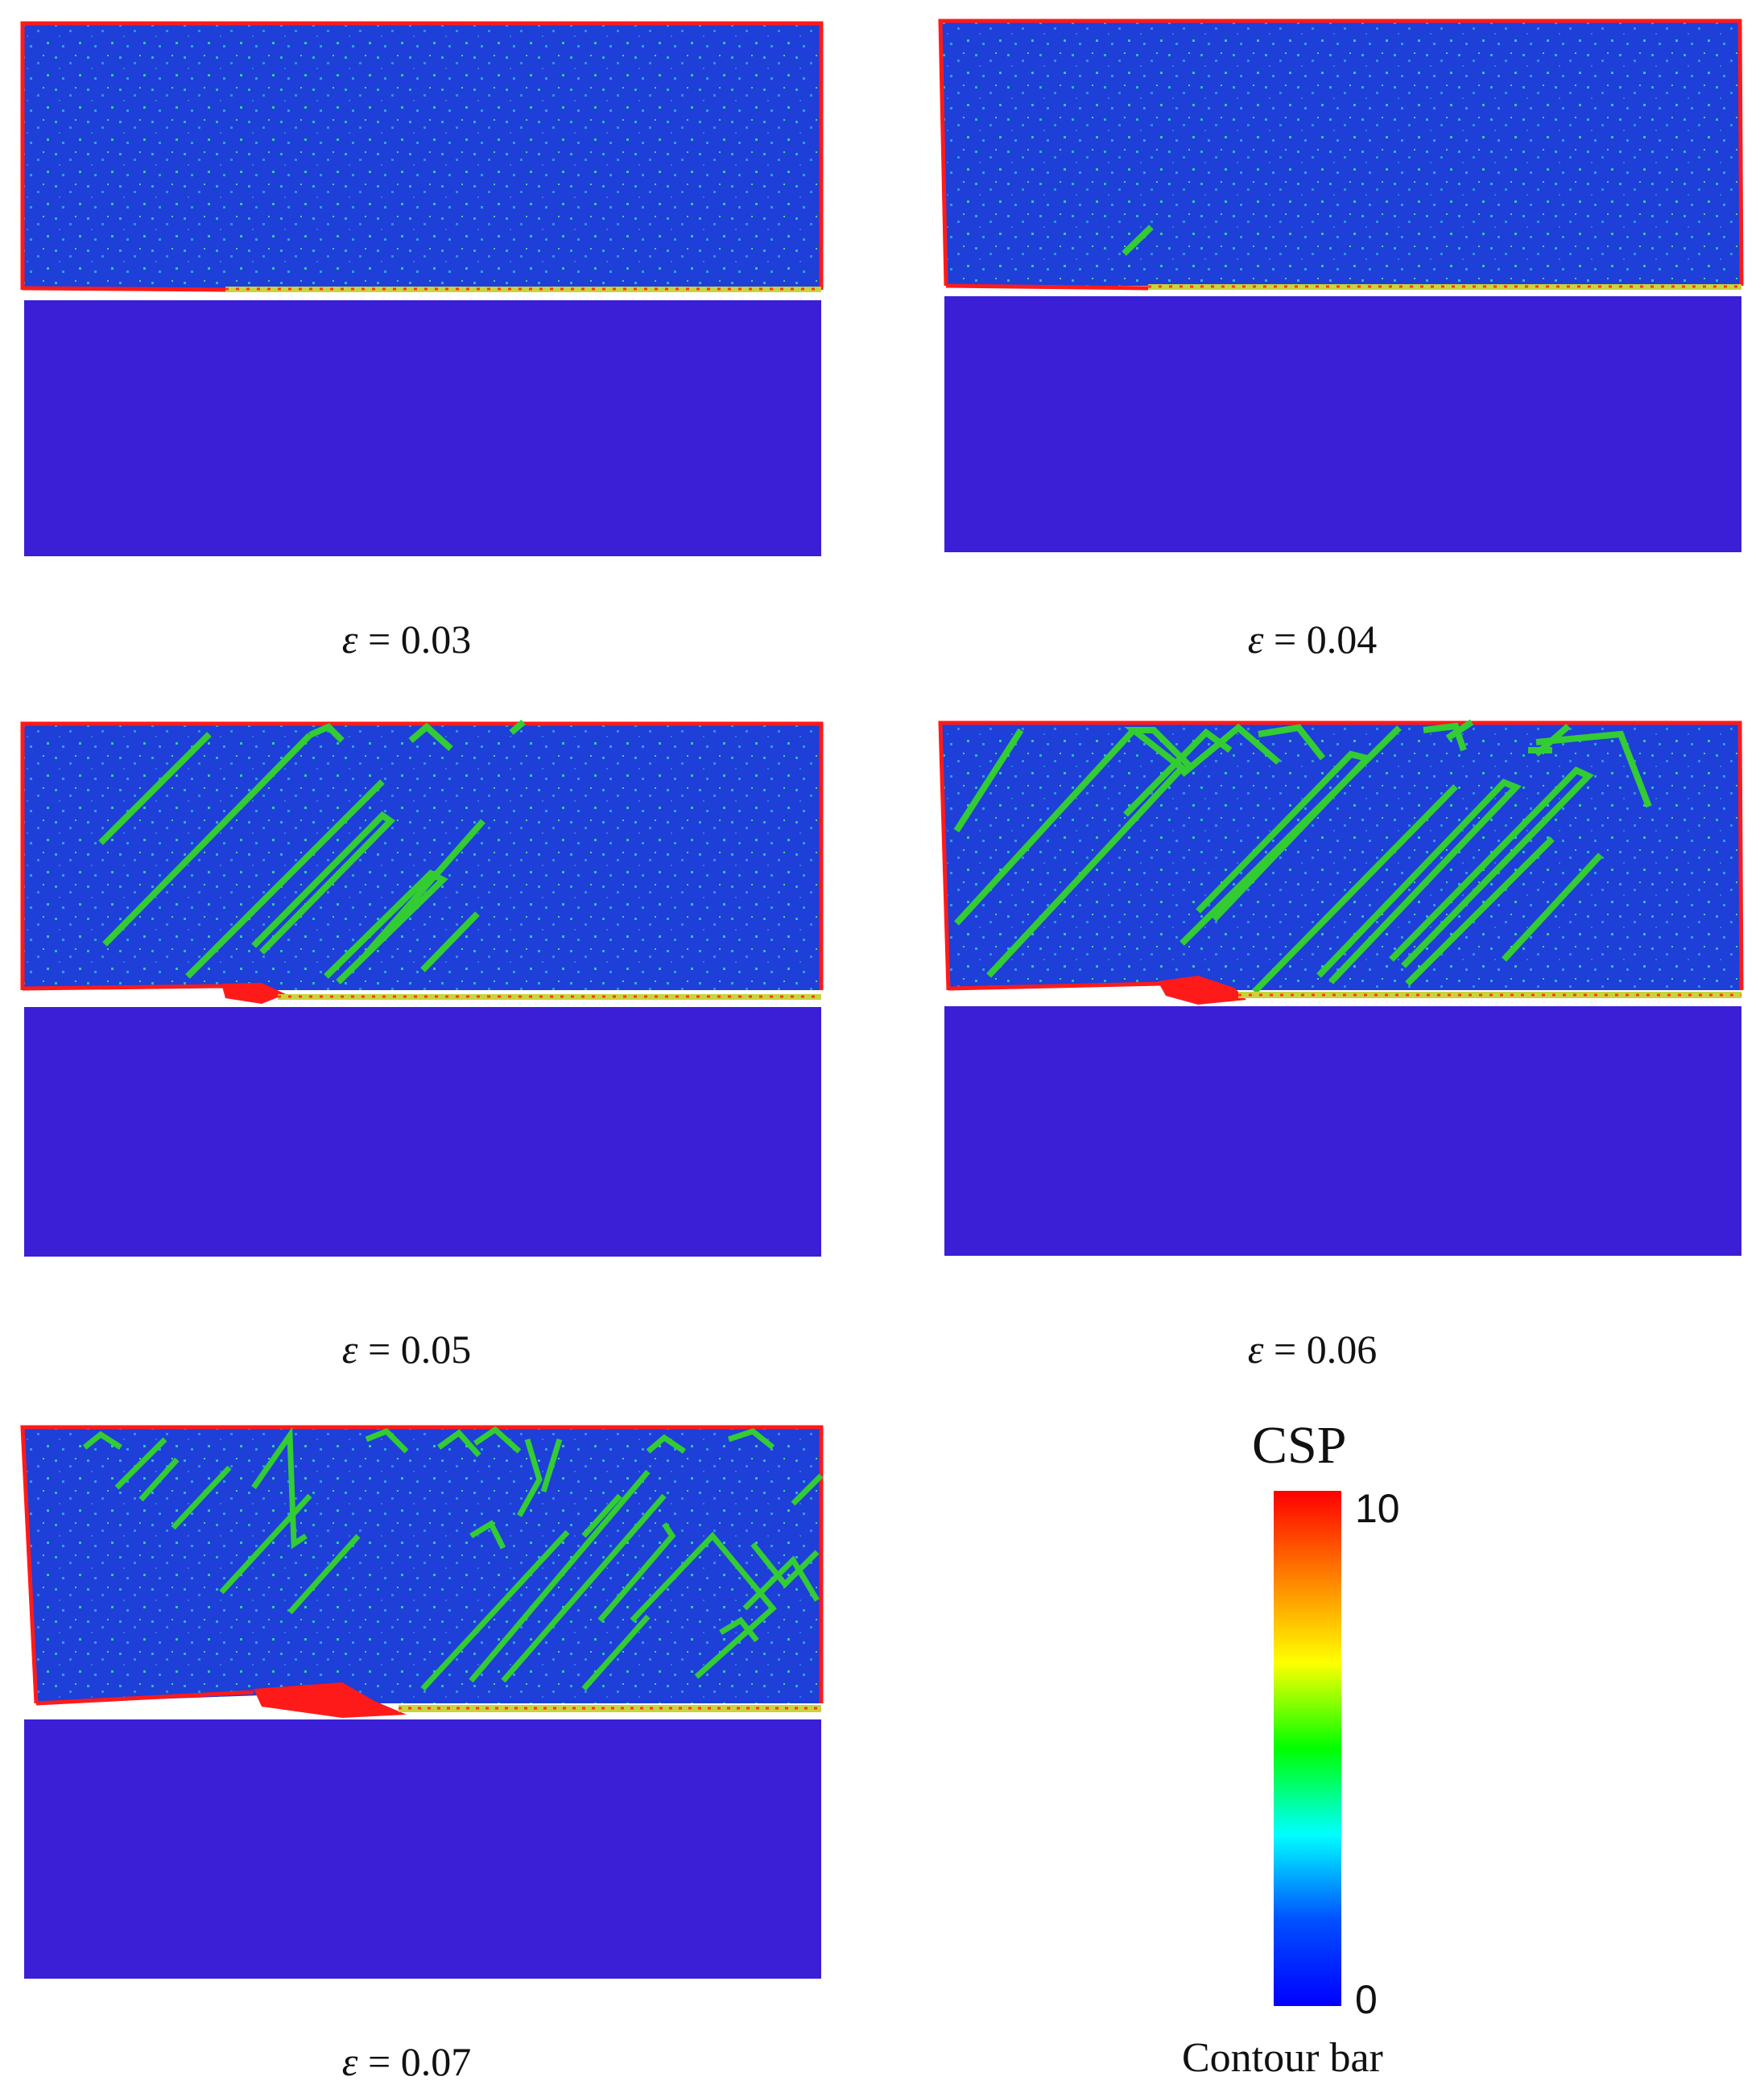  Describe the element at coordinates (420, 2061) in the screenshot. I see `strain-value: = 0.07` at that location.